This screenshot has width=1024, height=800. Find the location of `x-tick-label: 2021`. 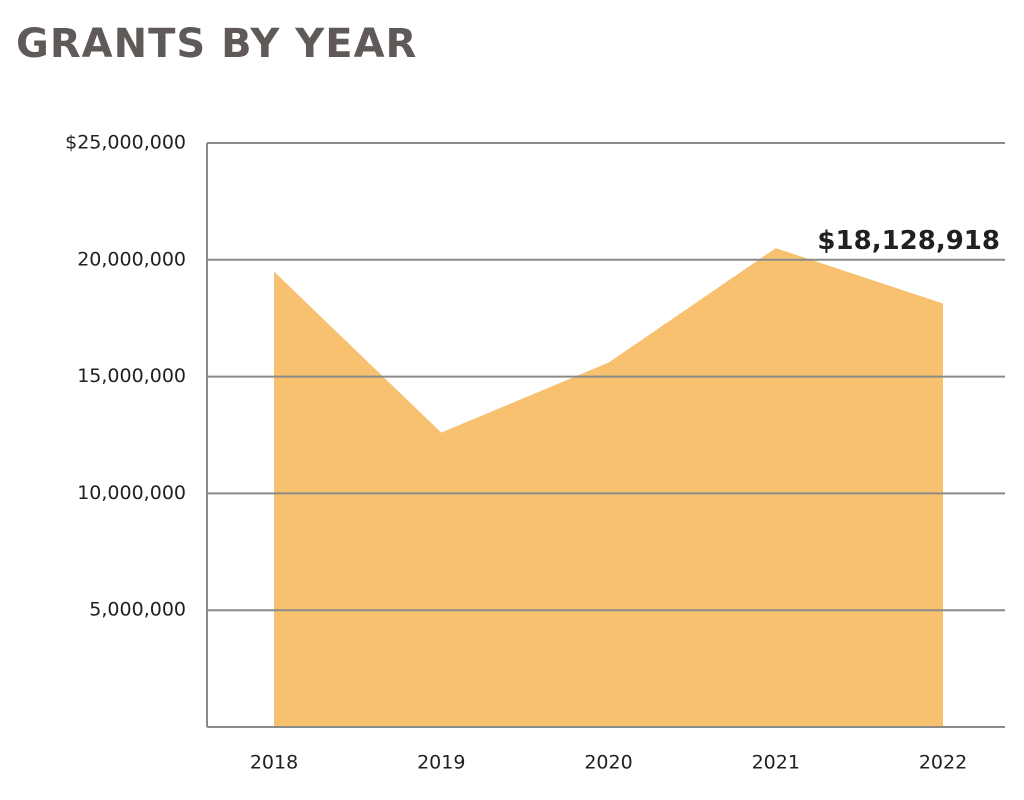

x-tick-label: 2021 is located at coordinates (776, 763).